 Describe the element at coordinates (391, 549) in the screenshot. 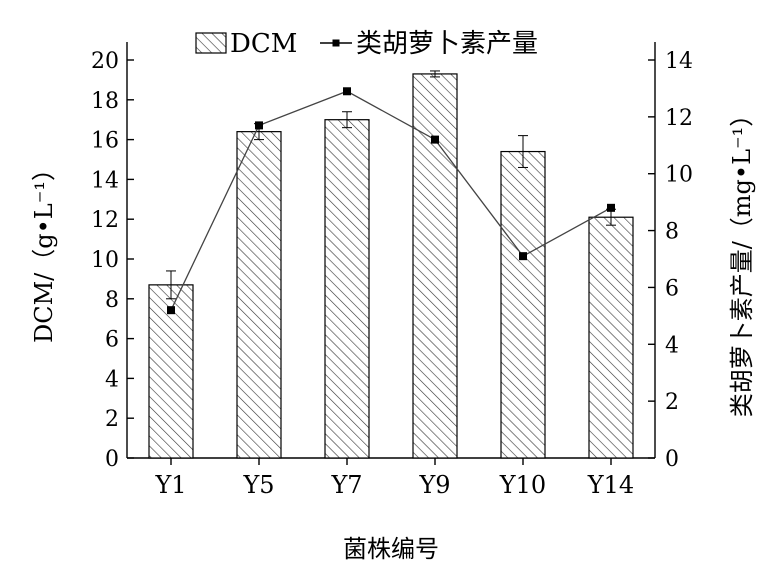

I see `x-axis-title: 菌株编号` at that location.